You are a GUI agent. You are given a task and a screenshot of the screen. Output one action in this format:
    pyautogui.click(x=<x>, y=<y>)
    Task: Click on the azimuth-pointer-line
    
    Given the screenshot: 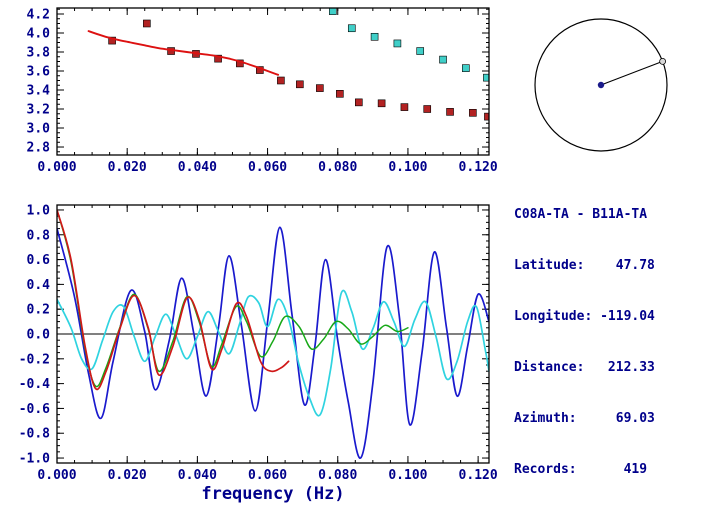 What is the action you would take?
    pyautogui.click(x=631, y=73)
    